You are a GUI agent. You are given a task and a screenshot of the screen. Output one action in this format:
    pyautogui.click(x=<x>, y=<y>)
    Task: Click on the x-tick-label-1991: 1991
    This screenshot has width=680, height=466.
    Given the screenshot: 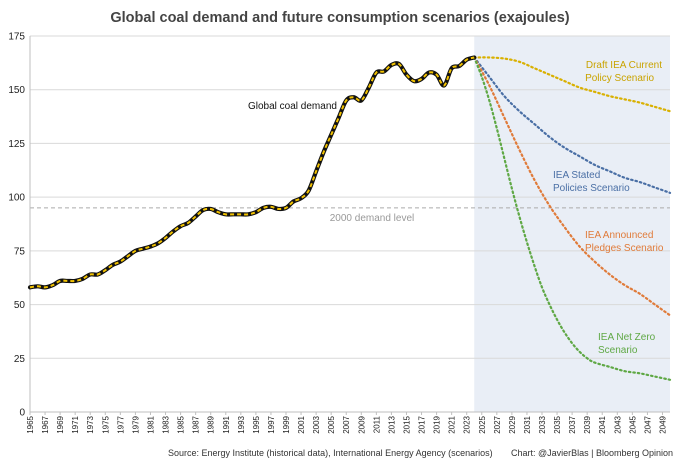 What is the action you would take?
    pyautogui.click(x=226, y=424)
    